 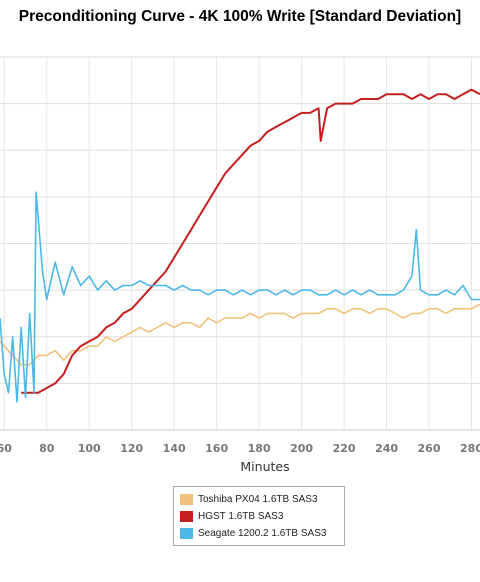 I want to click on x-tick-label: 200, so click(x=301, y=448).